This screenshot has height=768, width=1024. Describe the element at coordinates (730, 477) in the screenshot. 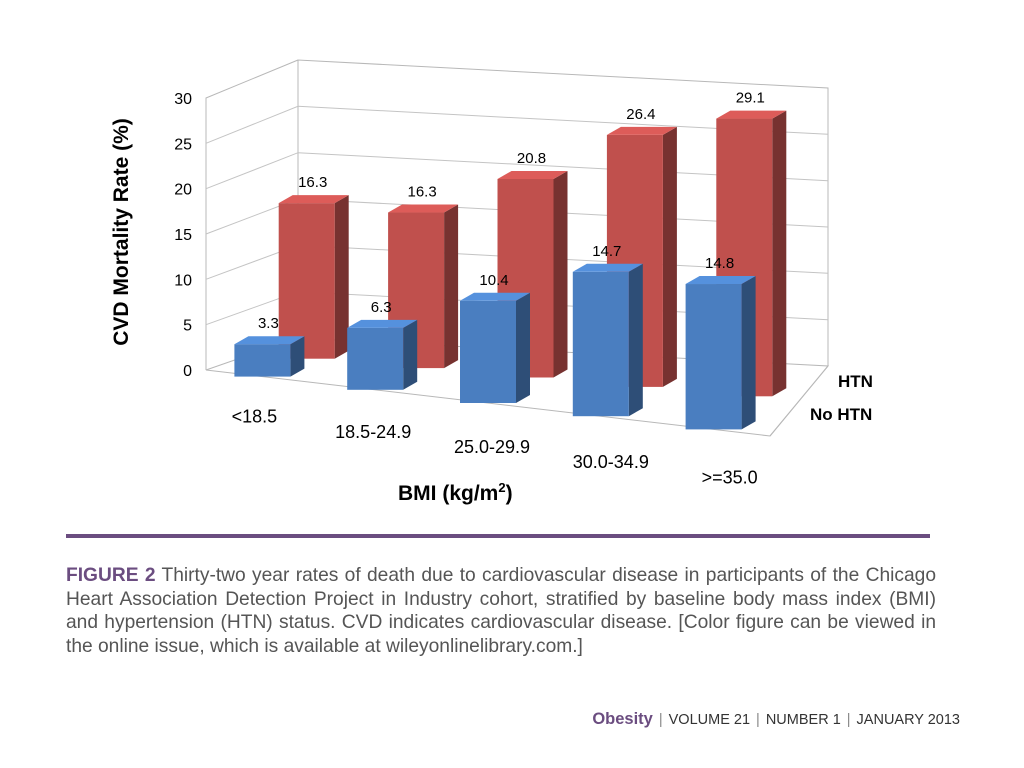

I see `x-category-label: >=35.0` at that location.